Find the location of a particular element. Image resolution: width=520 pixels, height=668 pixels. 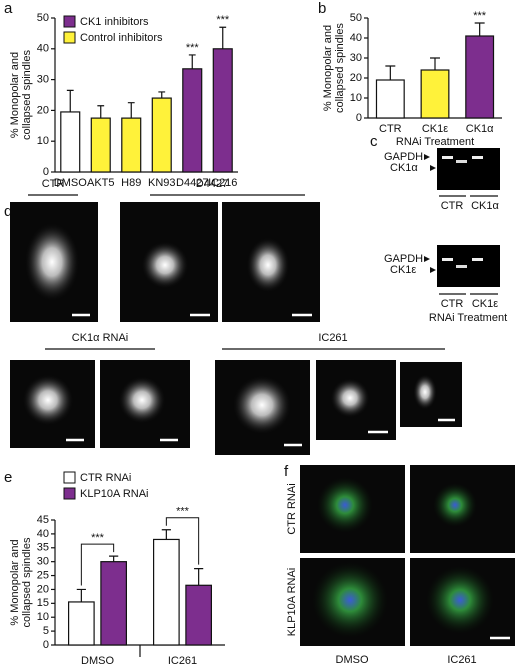

legend-label: CK1 inhibitors is located at coordinates (114, 22).